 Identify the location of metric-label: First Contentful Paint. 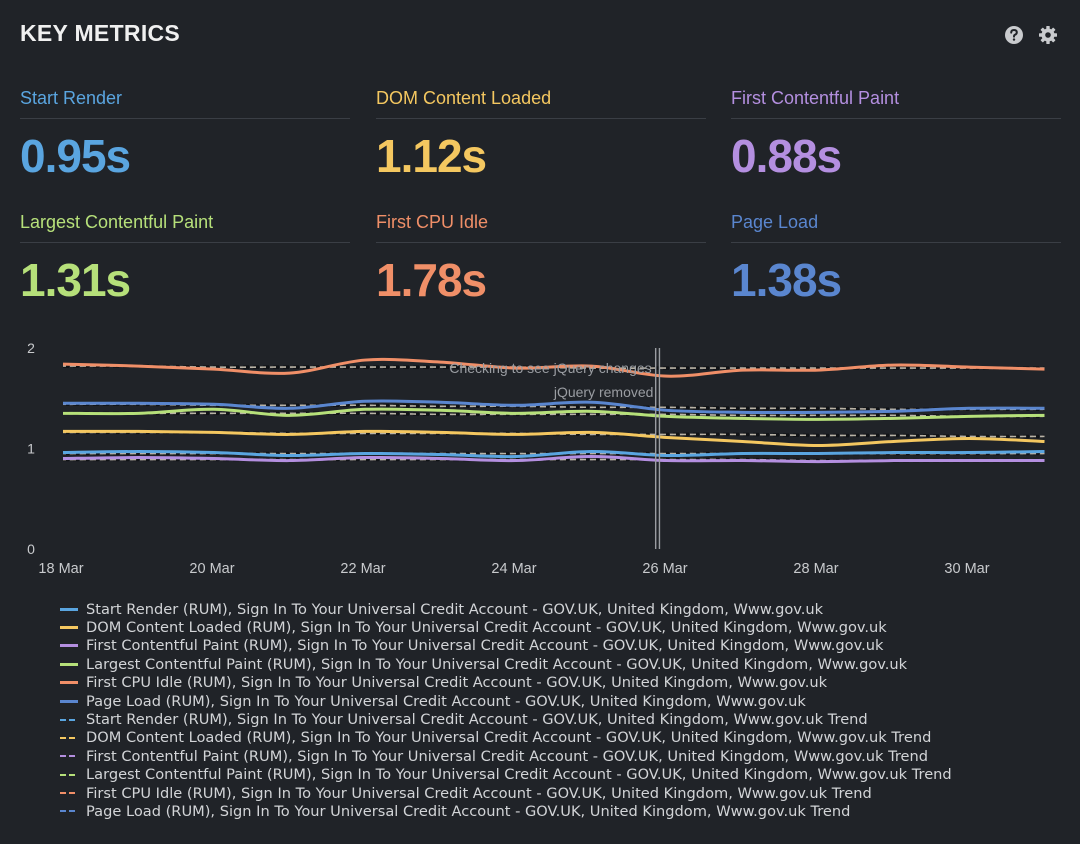
(896, 99).